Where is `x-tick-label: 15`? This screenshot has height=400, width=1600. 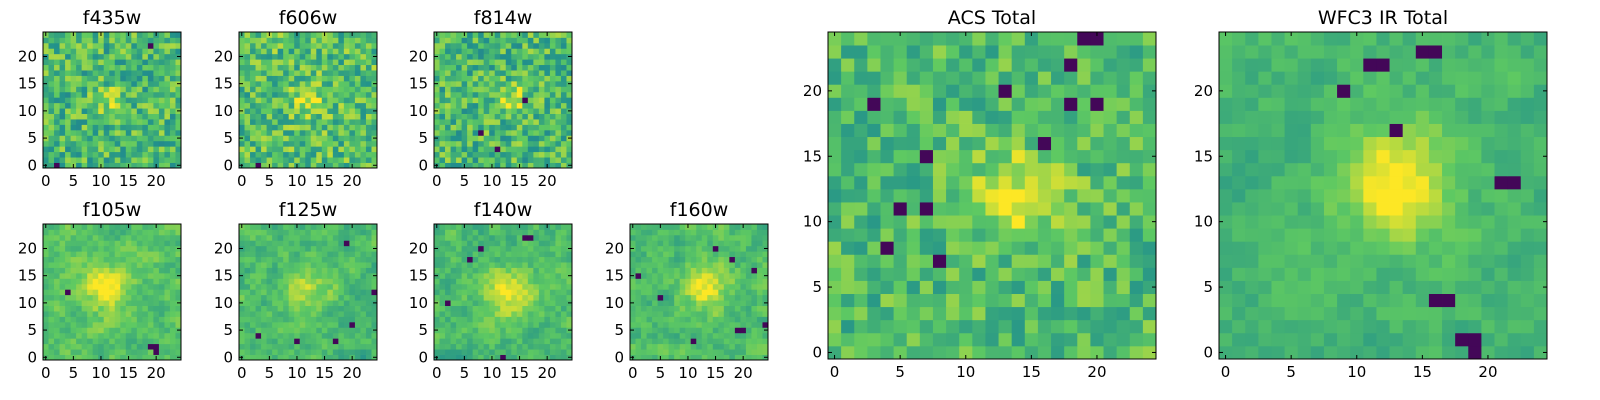
x-tick-label: 15 is located at coordinates (128, 373).